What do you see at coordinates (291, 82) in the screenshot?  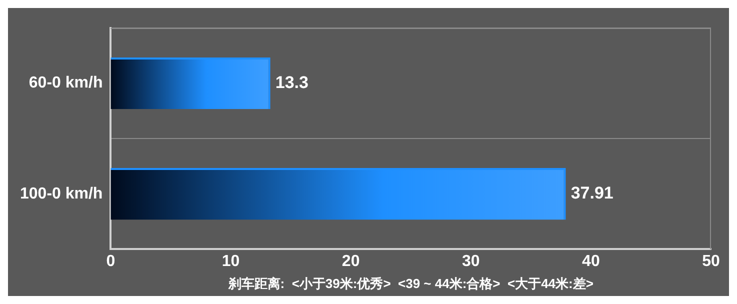 I see `data-label: 13.3` at bounding box center [291, 82].